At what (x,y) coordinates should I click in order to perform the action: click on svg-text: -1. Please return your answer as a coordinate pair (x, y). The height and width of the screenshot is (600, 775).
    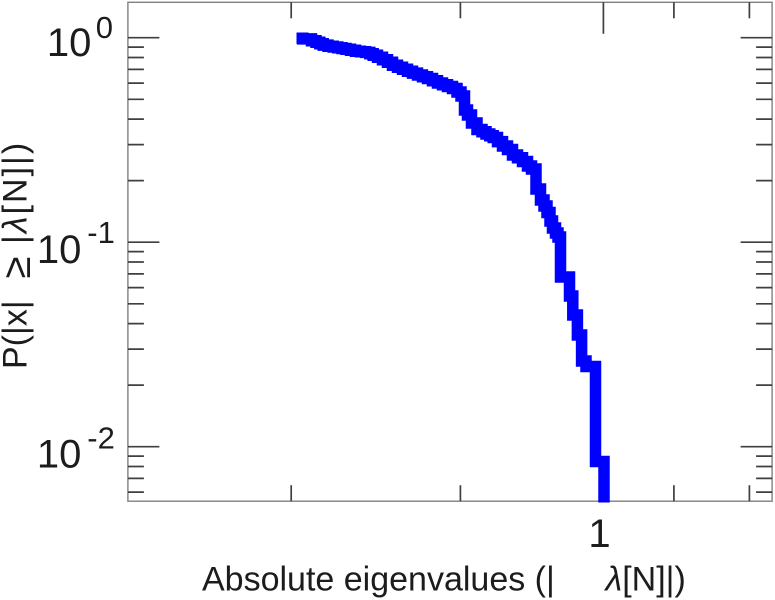
    Looking at the image, I should click on (101, 232).